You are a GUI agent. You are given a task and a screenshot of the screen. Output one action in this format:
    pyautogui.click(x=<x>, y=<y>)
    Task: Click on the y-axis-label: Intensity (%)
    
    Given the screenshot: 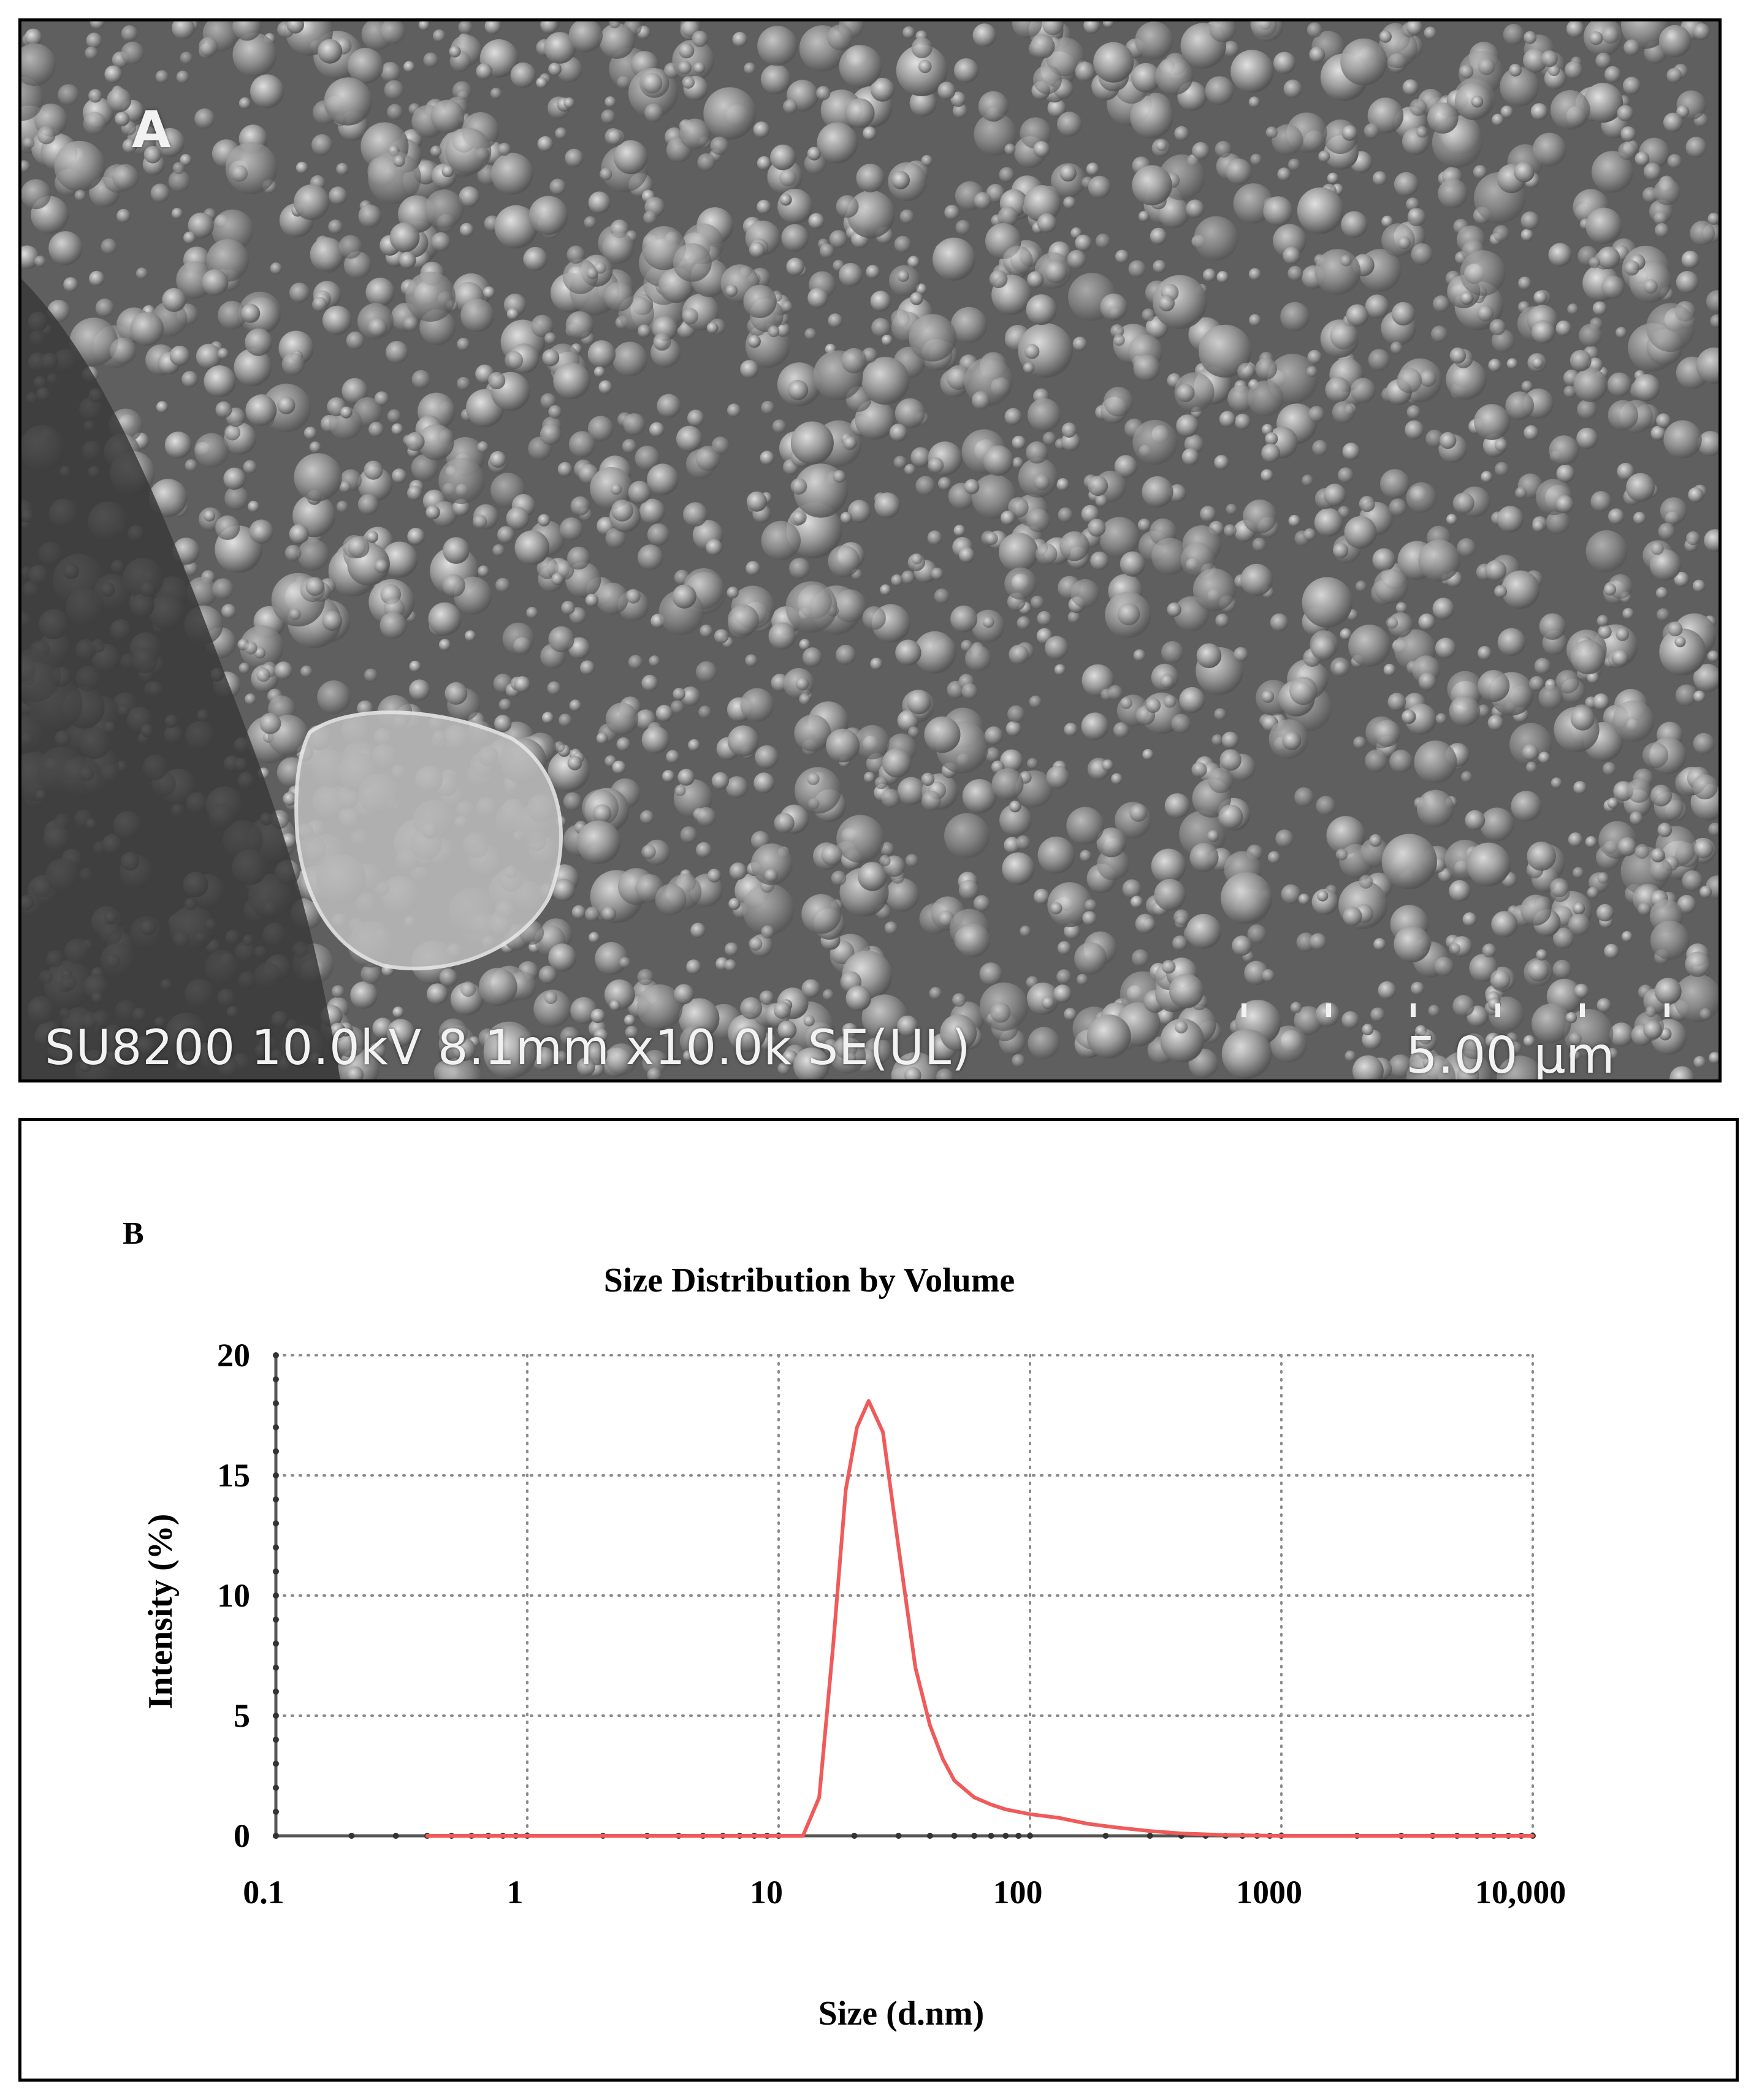 What is the action you would take?
    pyautogui.click(x=161, y=1612)
    